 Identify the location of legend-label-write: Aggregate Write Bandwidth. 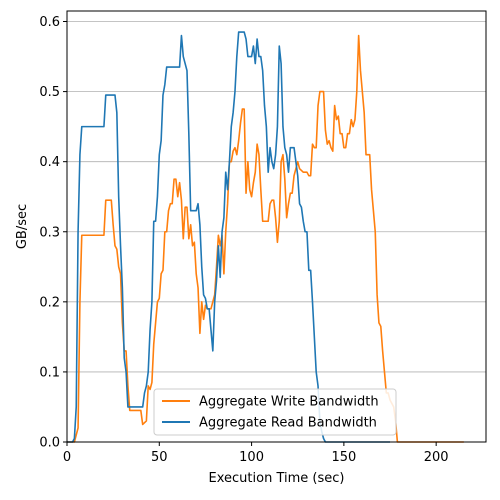
(289, 402).